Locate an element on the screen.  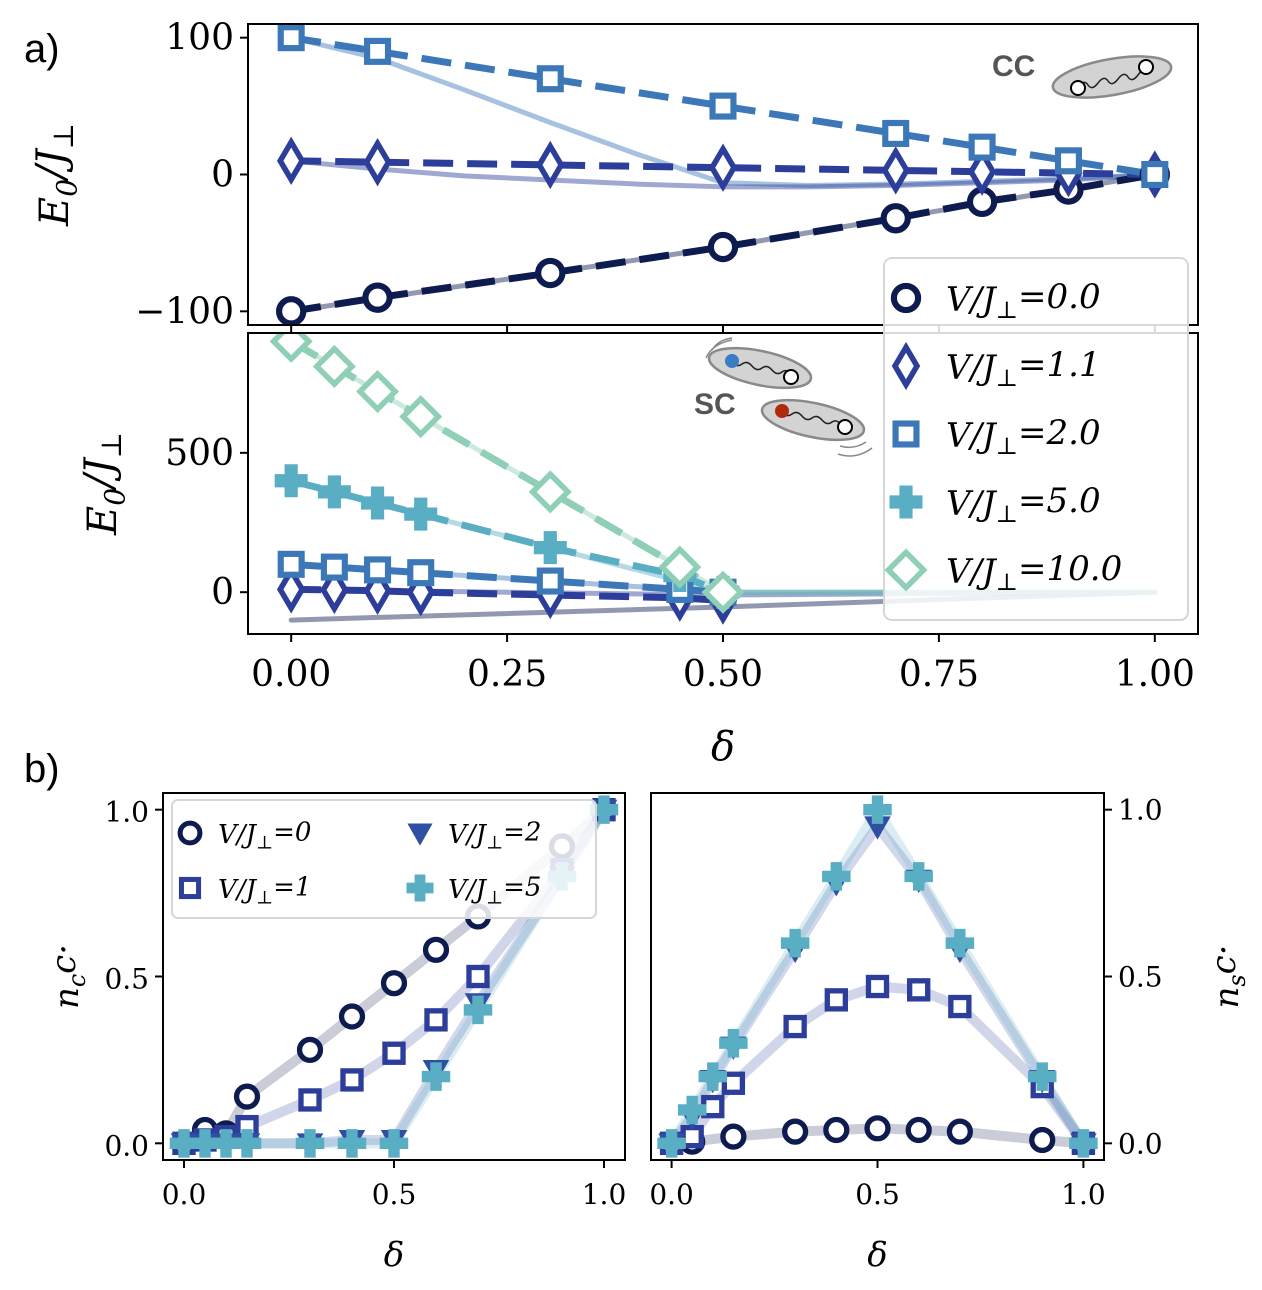
b_right-ylabel: nsc· is located at coordinates (1227, 977).